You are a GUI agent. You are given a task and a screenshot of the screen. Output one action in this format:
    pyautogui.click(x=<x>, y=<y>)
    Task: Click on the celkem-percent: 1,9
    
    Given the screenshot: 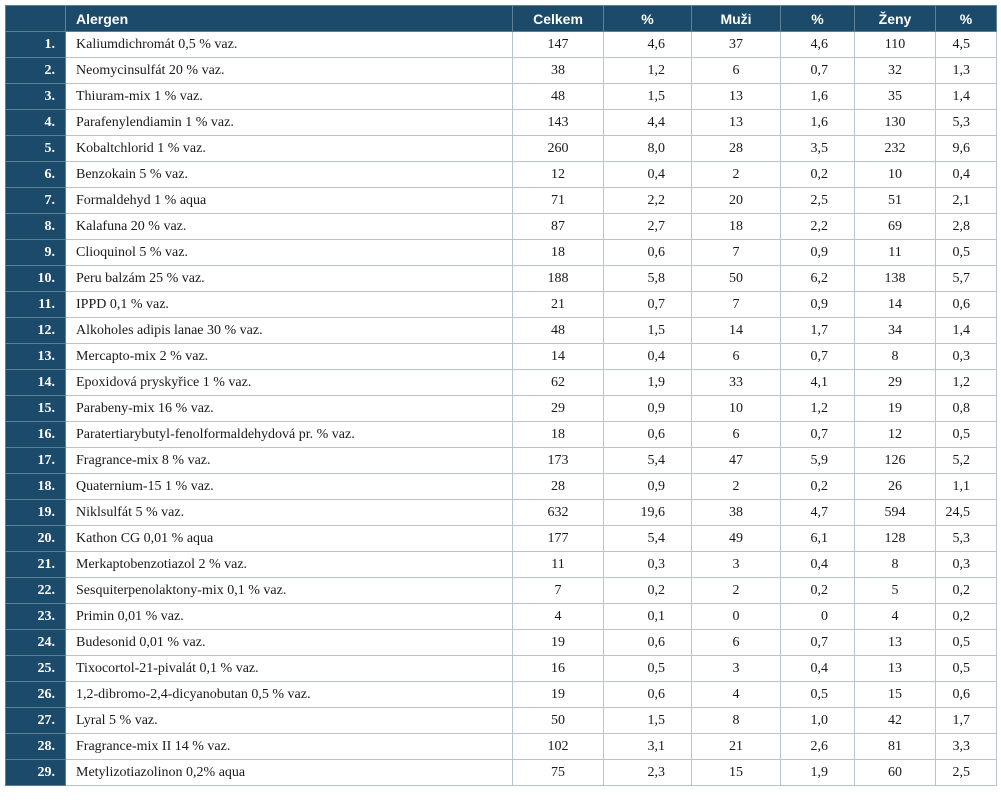 What is the action you would take?
    pyautogui.click(x=647, y=382)
    